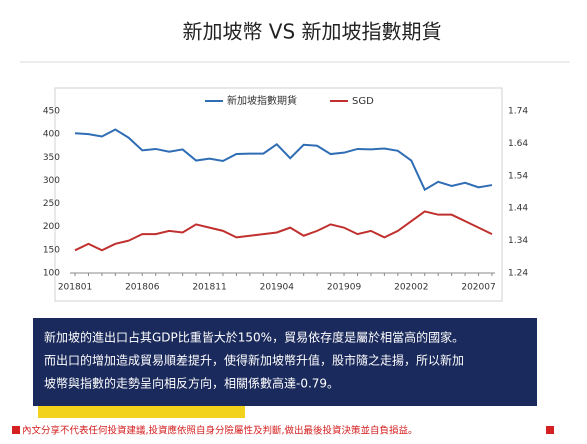 This screenshot has width=587, height=444. What do you see at coordinates (142, 288) in the screenshot?
I see `x-tick-label: 201806` at bounding box center [142, 288].